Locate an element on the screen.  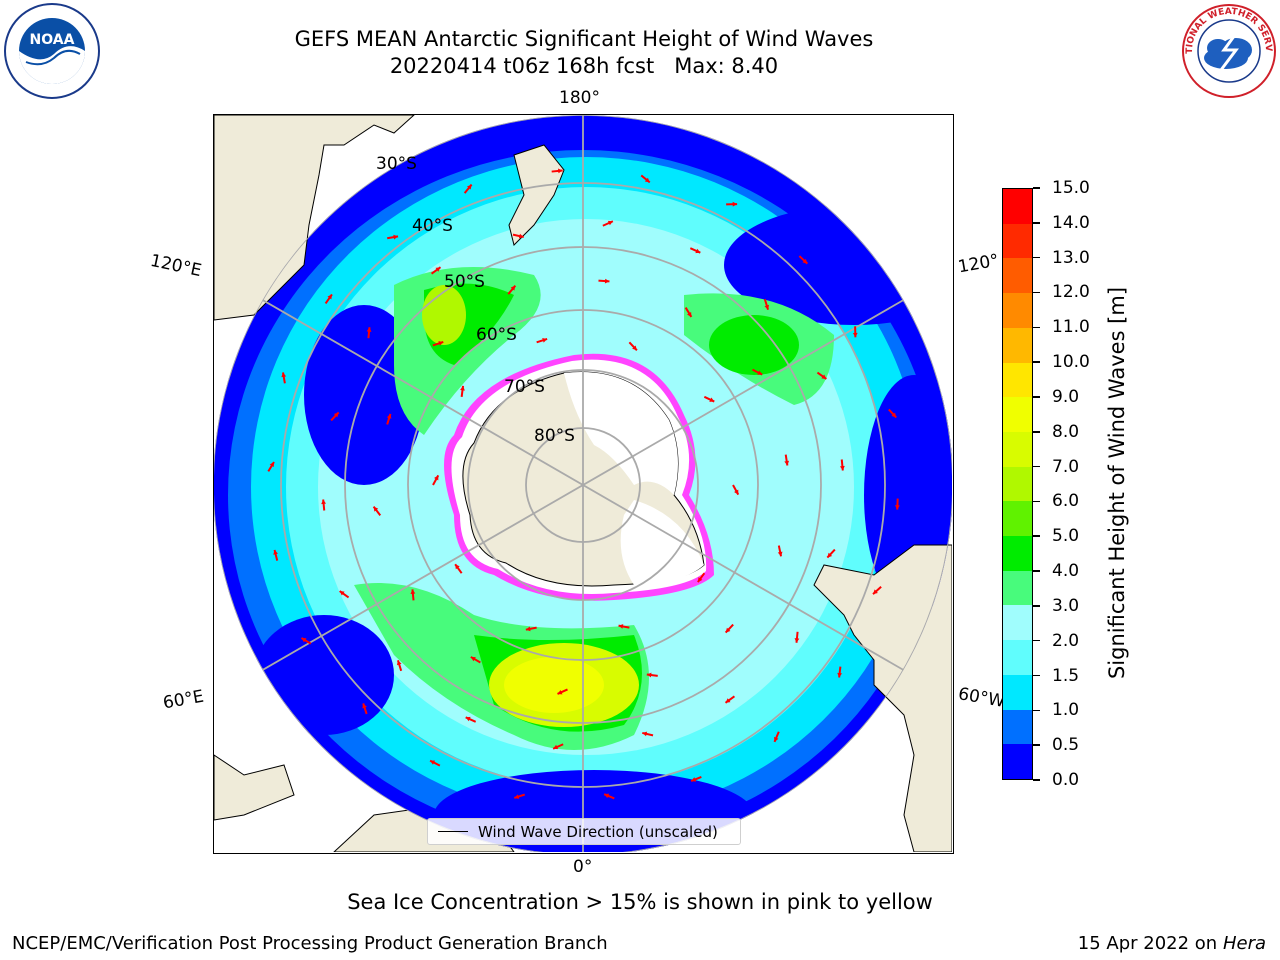
colorbar-tick: 9.0 is located at coordinates (1056, 397).